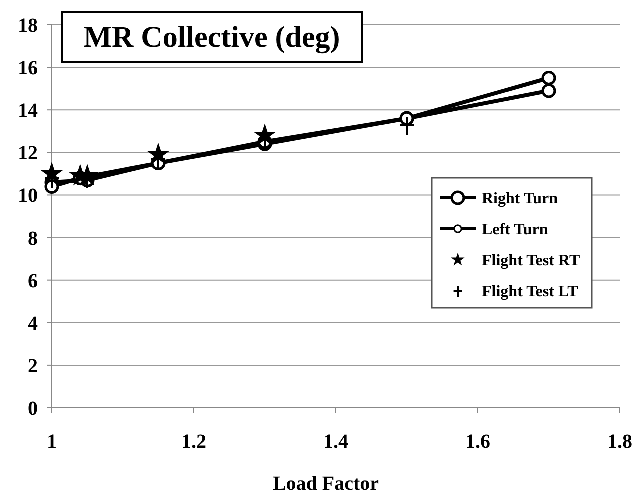 The width and height of the screenshot is (637, 503). I want to click on x-tick-label: 1.8, so click(620, 442).